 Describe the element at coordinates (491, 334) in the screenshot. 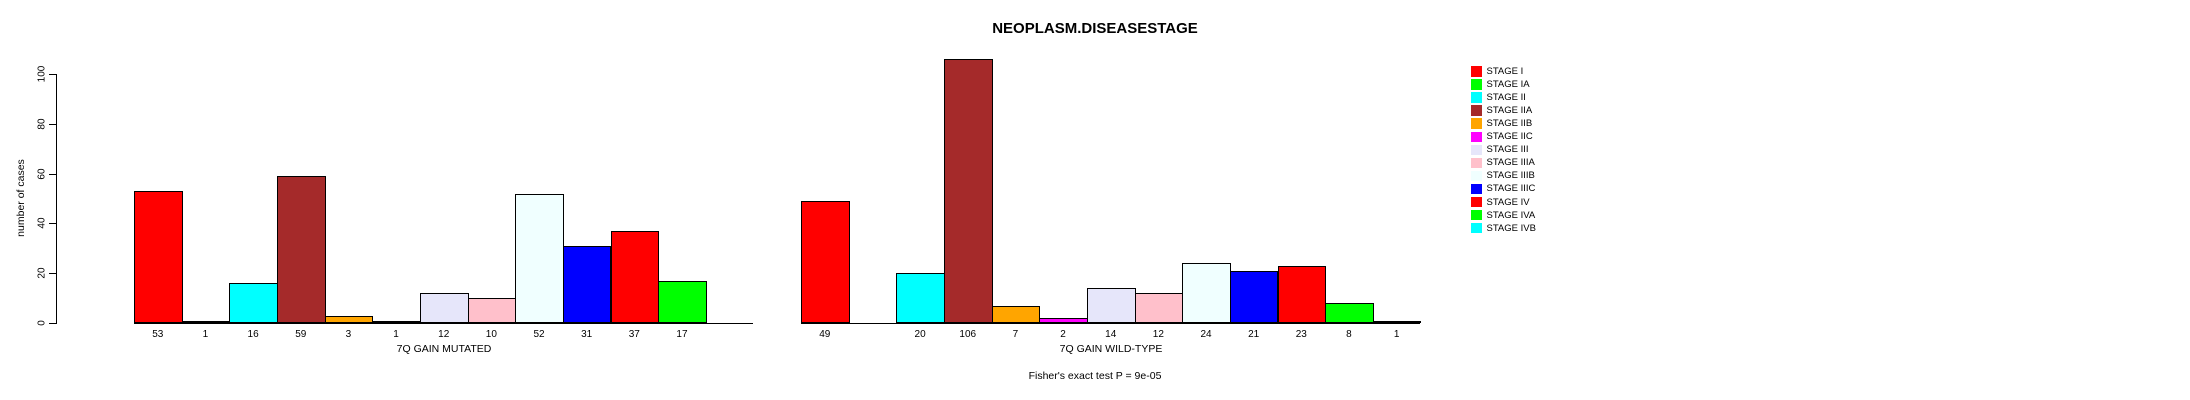

I see `bar-value-label: 10` at that location.